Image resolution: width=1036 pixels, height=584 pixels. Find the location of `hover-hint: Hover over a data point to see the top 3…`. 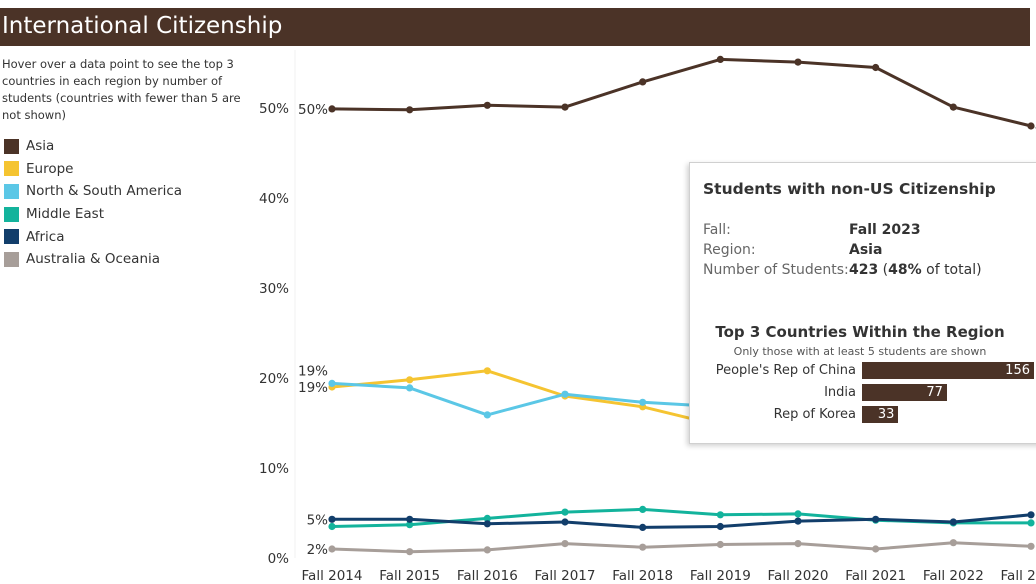

hover-hint: Hover over a data point to see the top 3… is located at coordinates (121, 89).